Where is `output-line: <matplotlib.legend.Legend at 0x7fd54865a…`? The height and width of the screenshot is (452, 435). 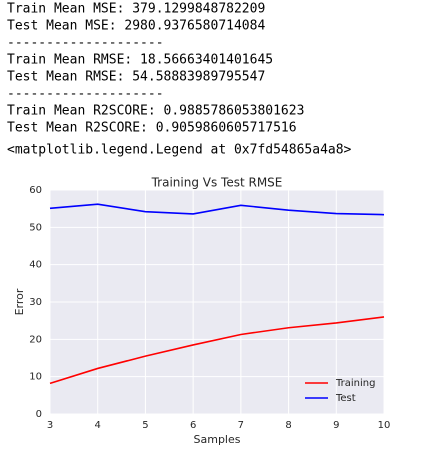 output-line: <matplotlib.legend.Legend at 0x7fd54865a… is located at coordinates (179, 150).